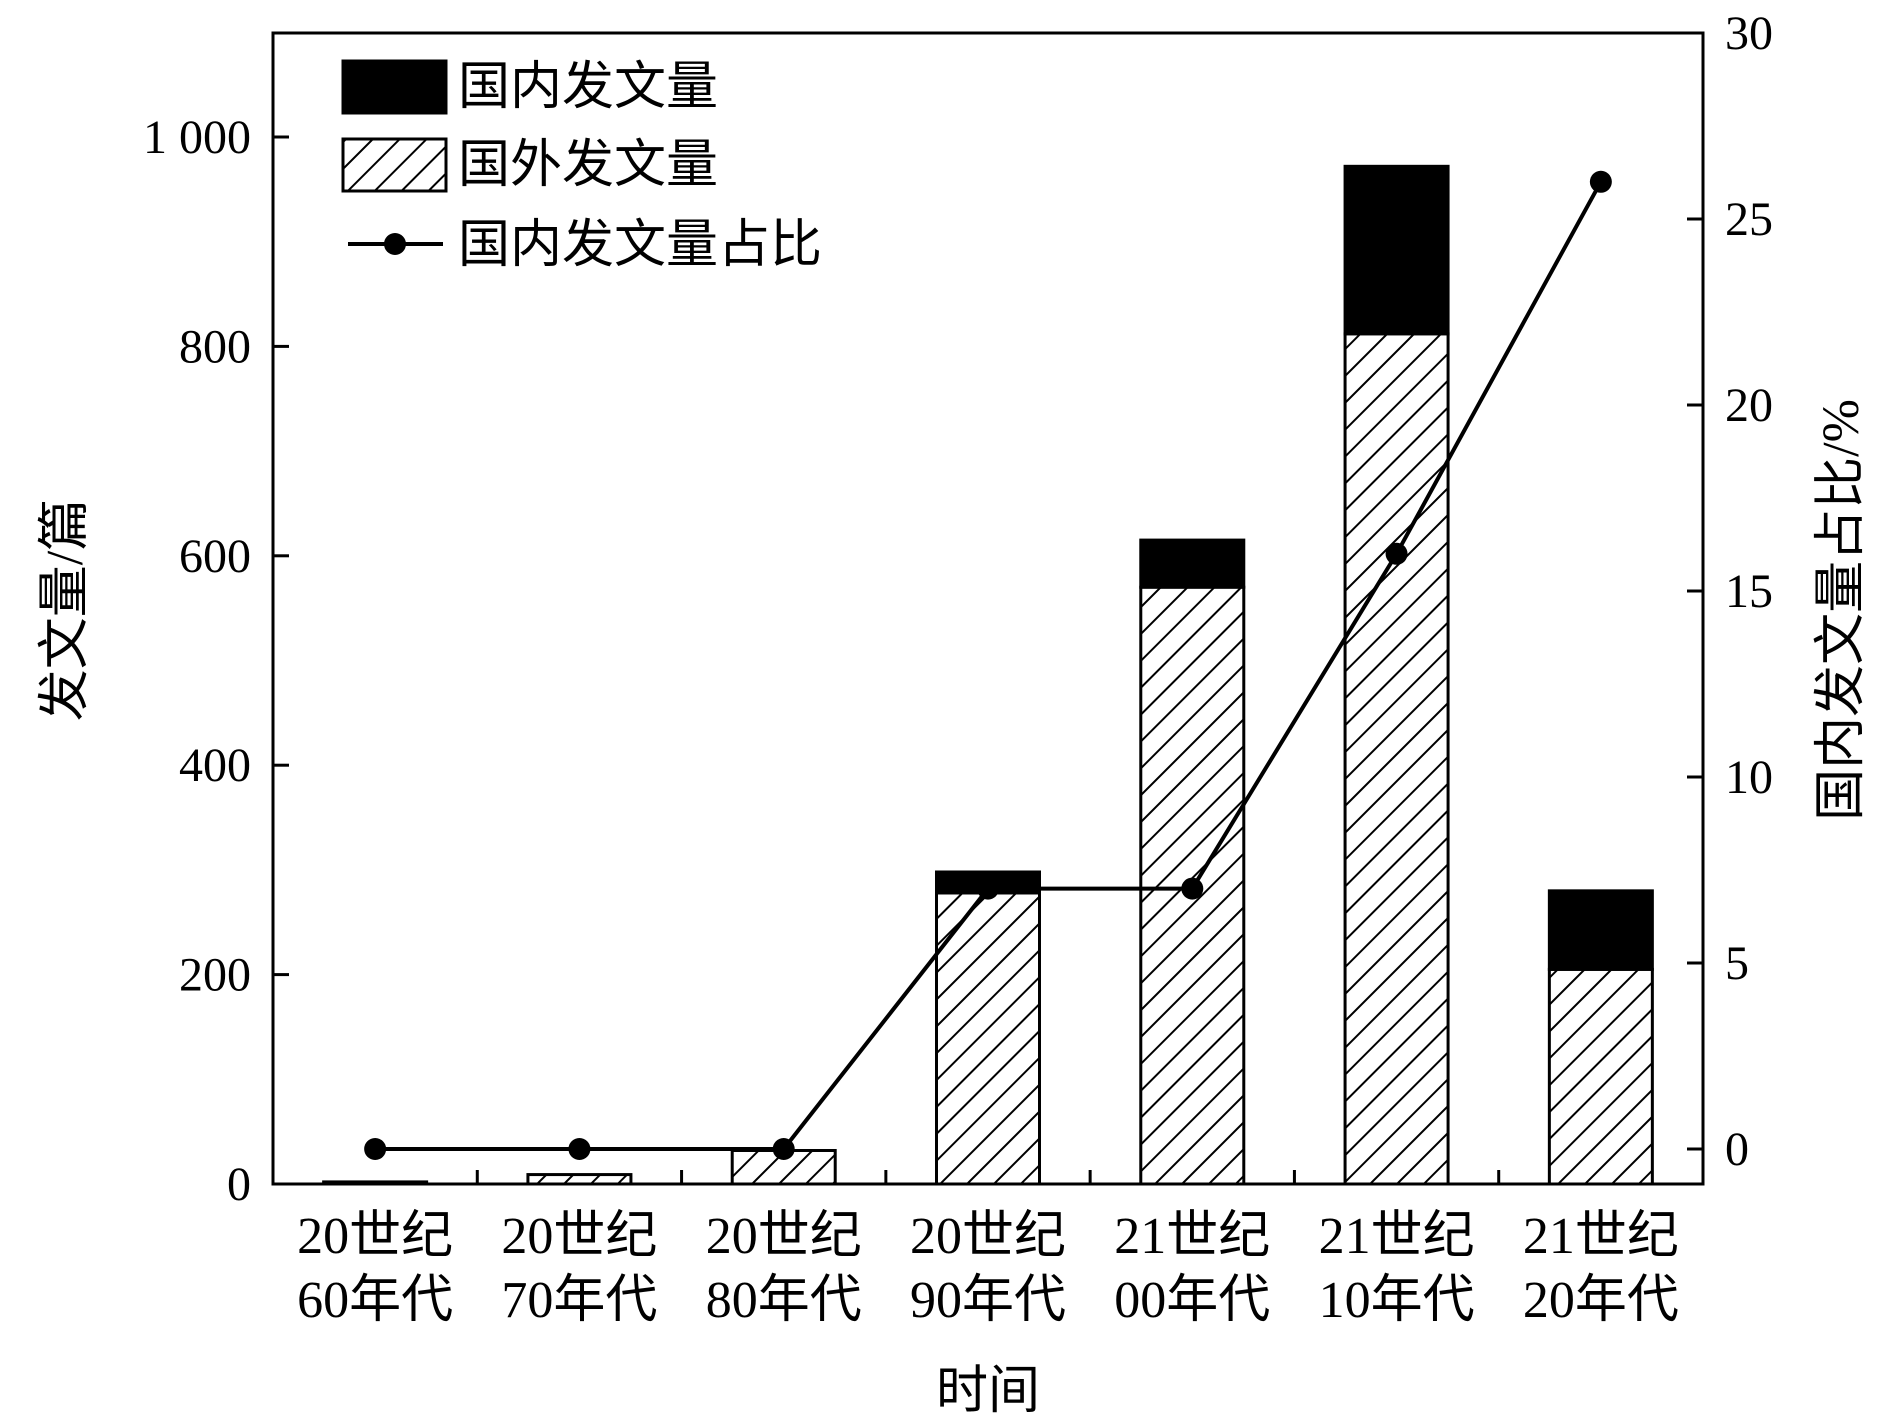  I want to click on y2-tick-label-4: 20, so click(1749, 405).